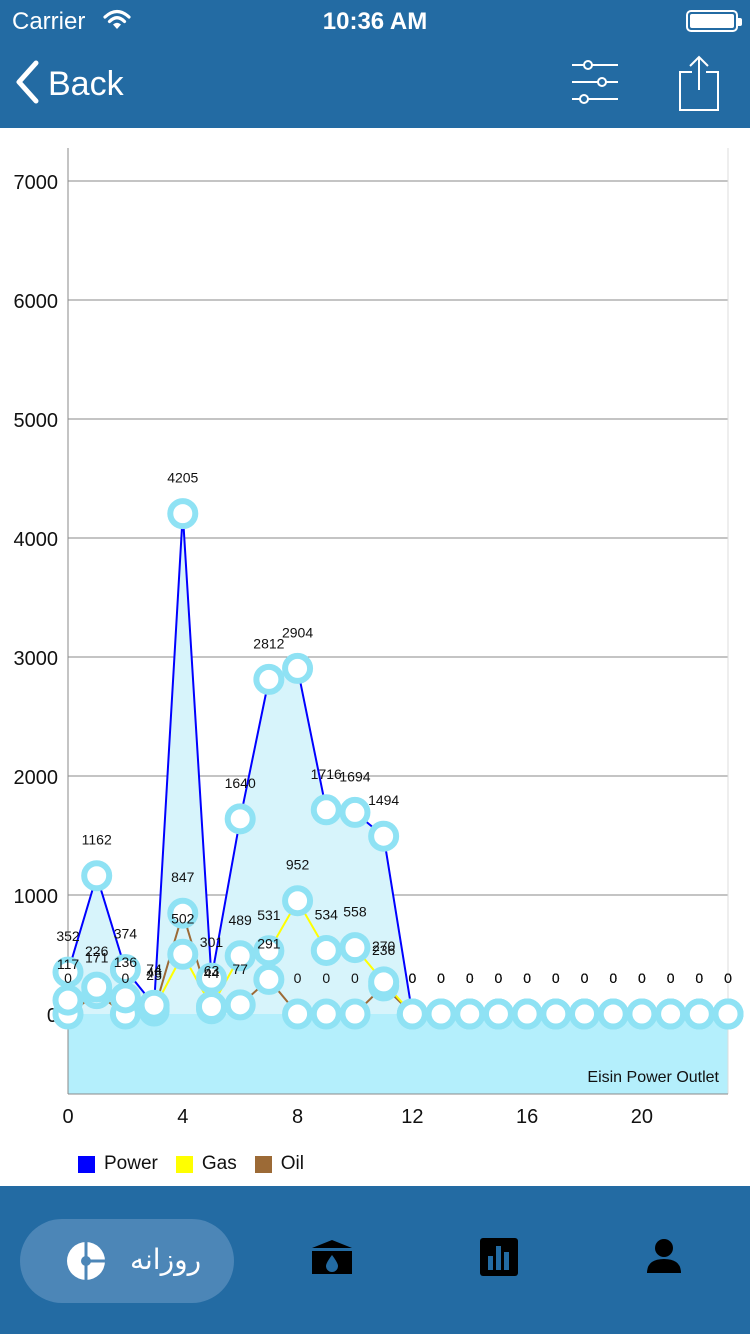  What do you see at coordinates (354, 776) in the screenshot?
I see `data-label-power: 1694` at bounding box center [354, 776].